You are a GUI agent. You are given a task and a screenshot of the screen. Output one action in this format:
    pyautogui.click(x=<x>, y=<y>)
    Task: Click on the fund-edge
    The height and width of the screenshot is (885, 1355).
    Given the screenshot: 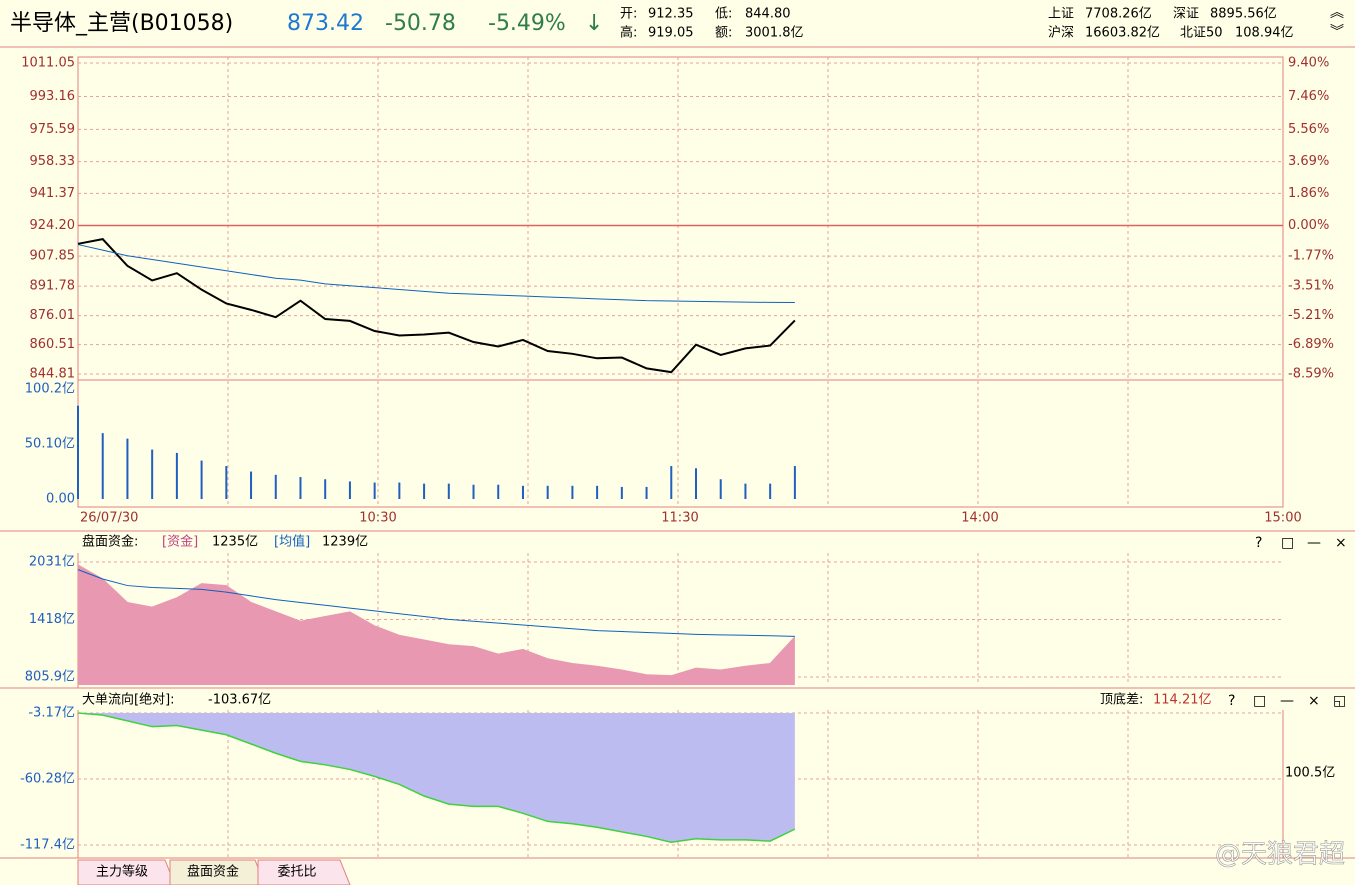 What is the action you would take?
    pyautogui.click(x=436, y=620)
    